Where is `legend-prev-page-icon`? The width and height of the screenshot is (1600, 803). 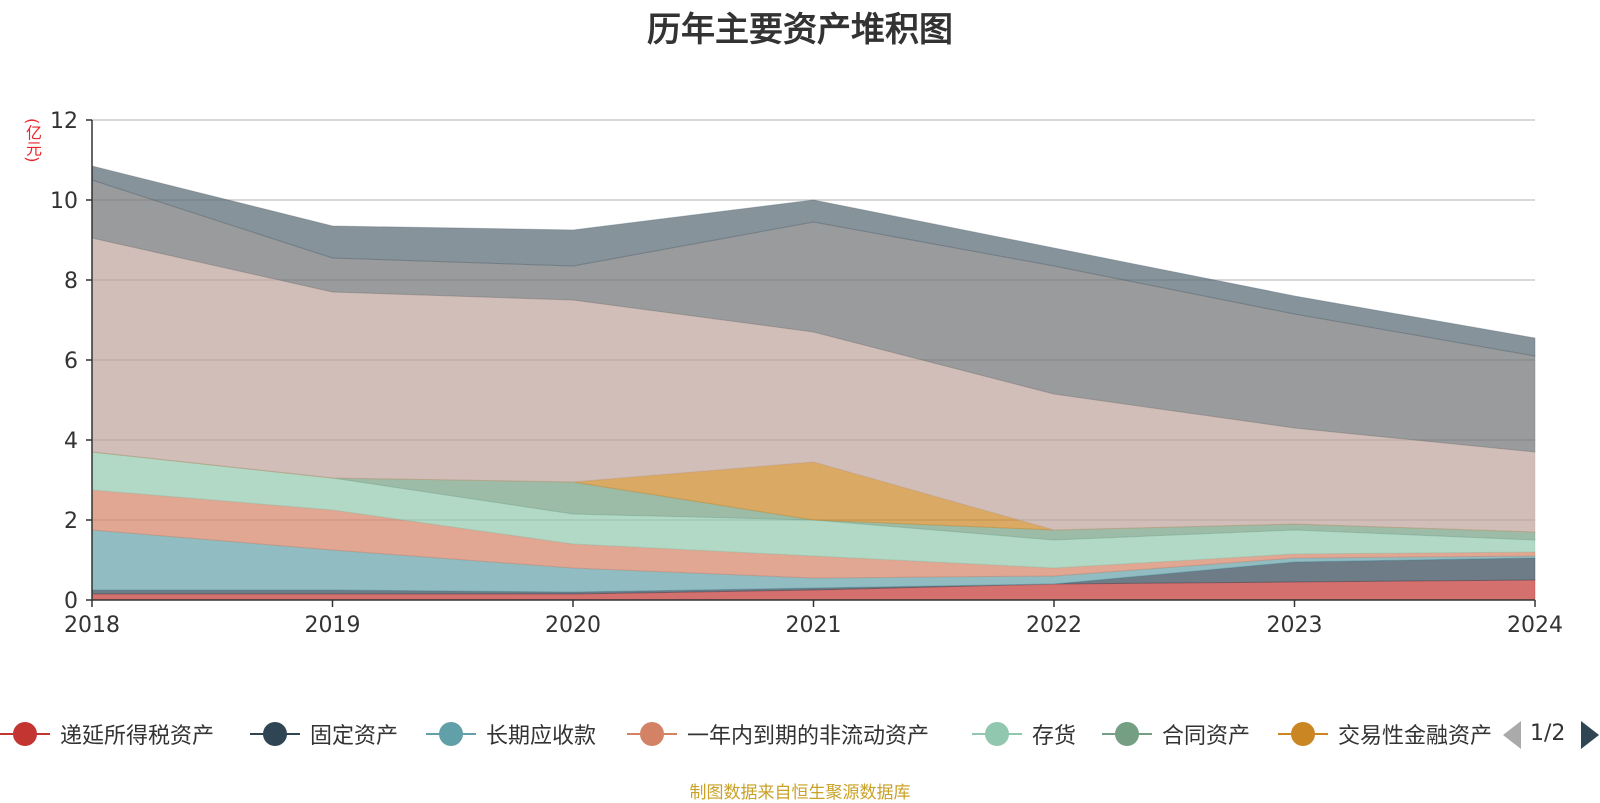 legend-prev-page-icon is located at coordinates (1512, 735).